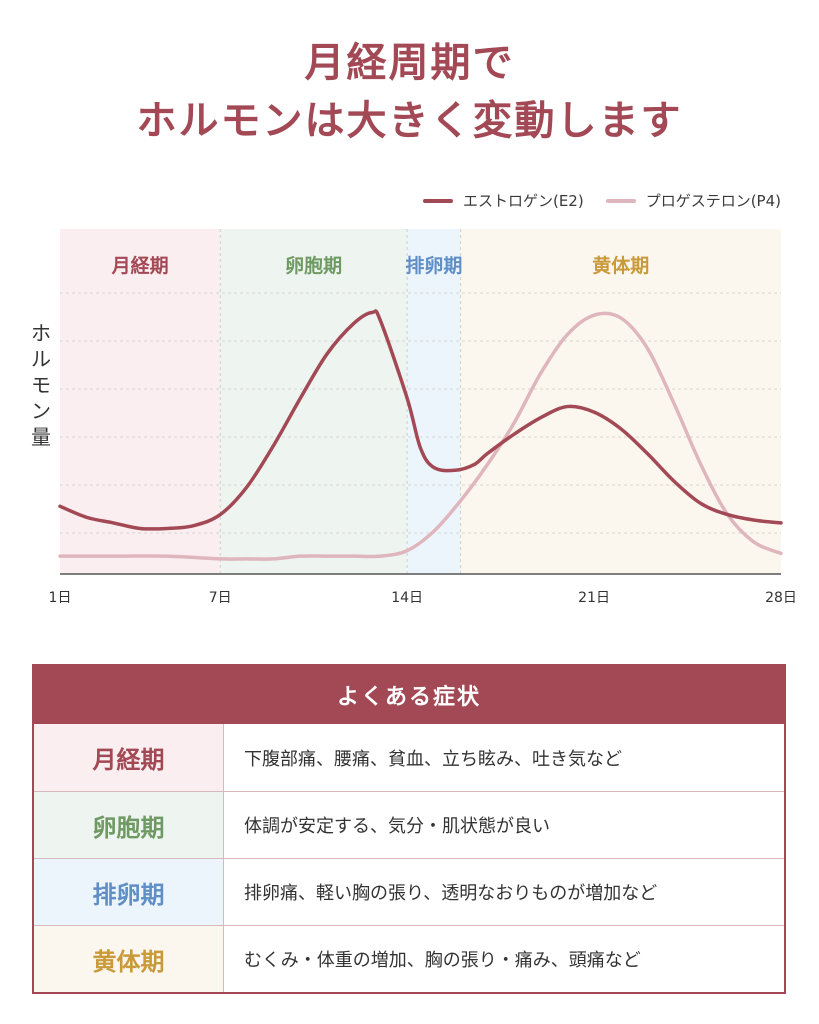  What do you see at coordinates (591, 200) in the screenshot?
I see `chart-legend: エストロゲン(E2) プロゲステロン(P4)` at bounding box center [591, 200].